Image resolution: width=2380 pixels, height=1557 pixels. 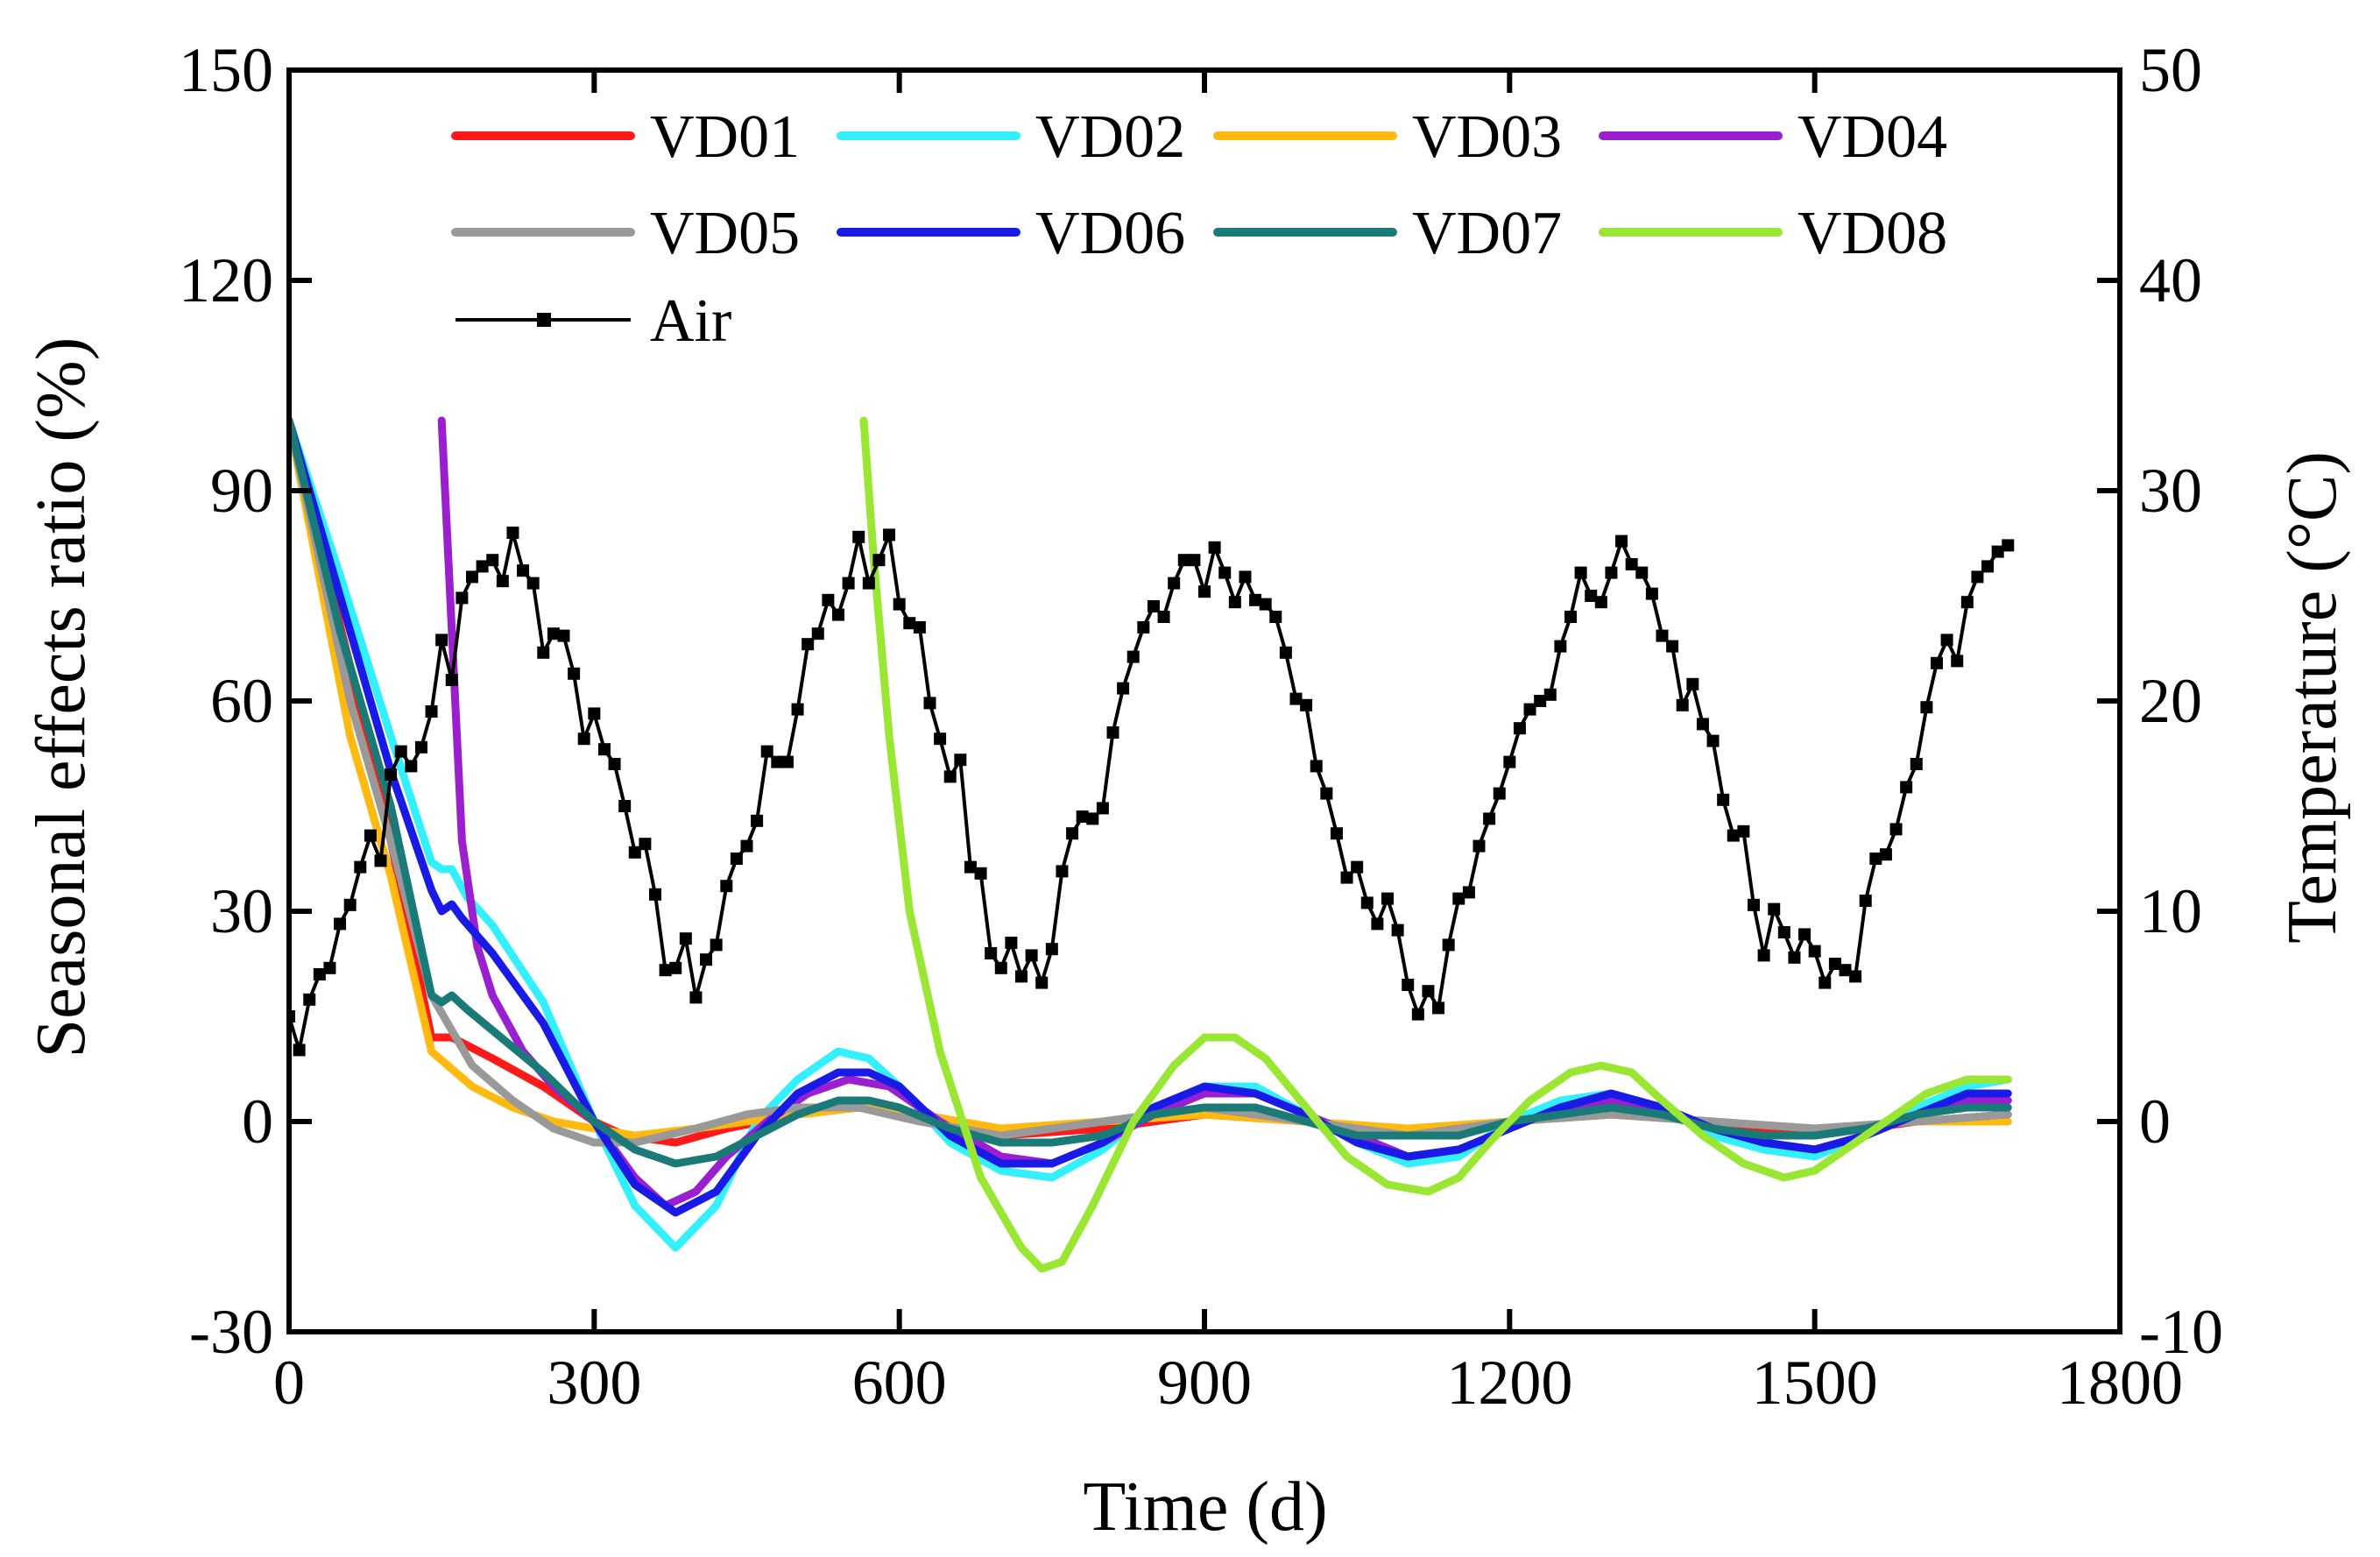 I want to click on legend-item-vd03: VD03, so click(x=1387, y=137).